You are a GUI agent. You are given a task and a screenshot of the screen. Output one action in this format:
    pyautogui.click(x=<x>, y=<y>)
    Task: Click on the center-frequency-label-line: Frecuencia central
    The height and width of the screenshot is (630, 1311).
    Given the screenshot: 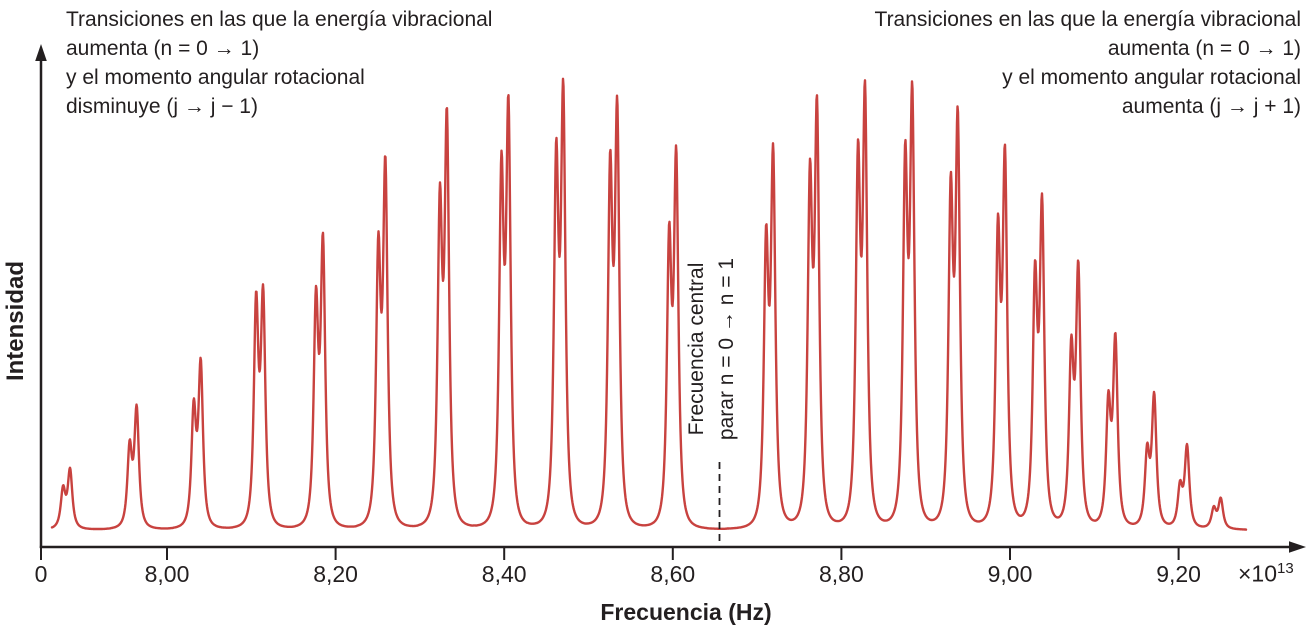 What is the action you would take?
    pyautogui.click(x=696, y=349)
    